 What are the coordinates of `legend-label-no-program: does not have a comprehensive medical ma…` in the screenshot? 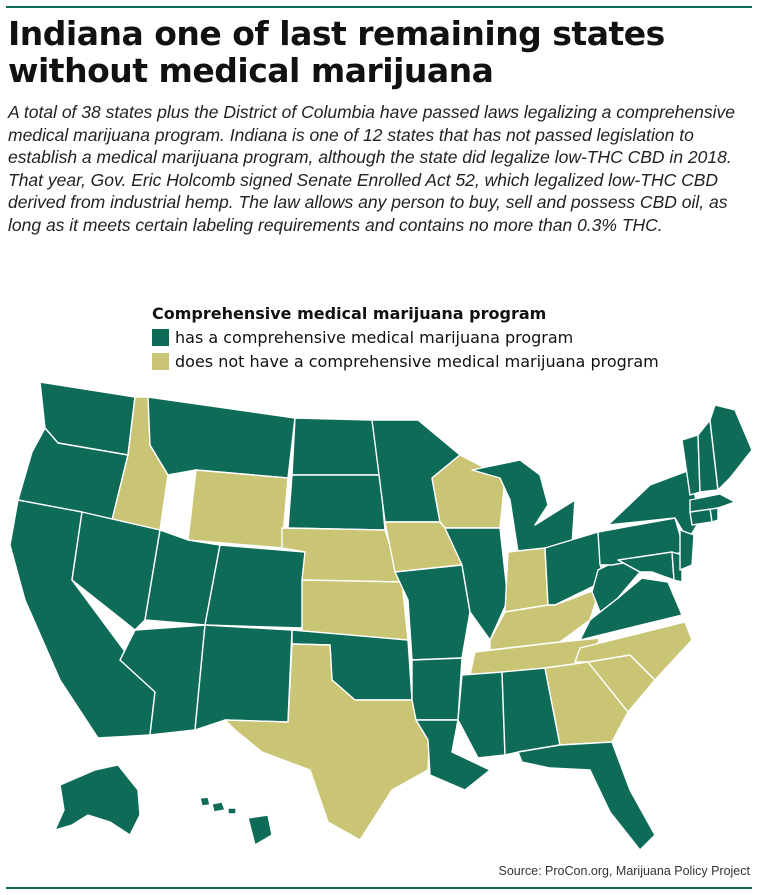 It's located at (417, 361).